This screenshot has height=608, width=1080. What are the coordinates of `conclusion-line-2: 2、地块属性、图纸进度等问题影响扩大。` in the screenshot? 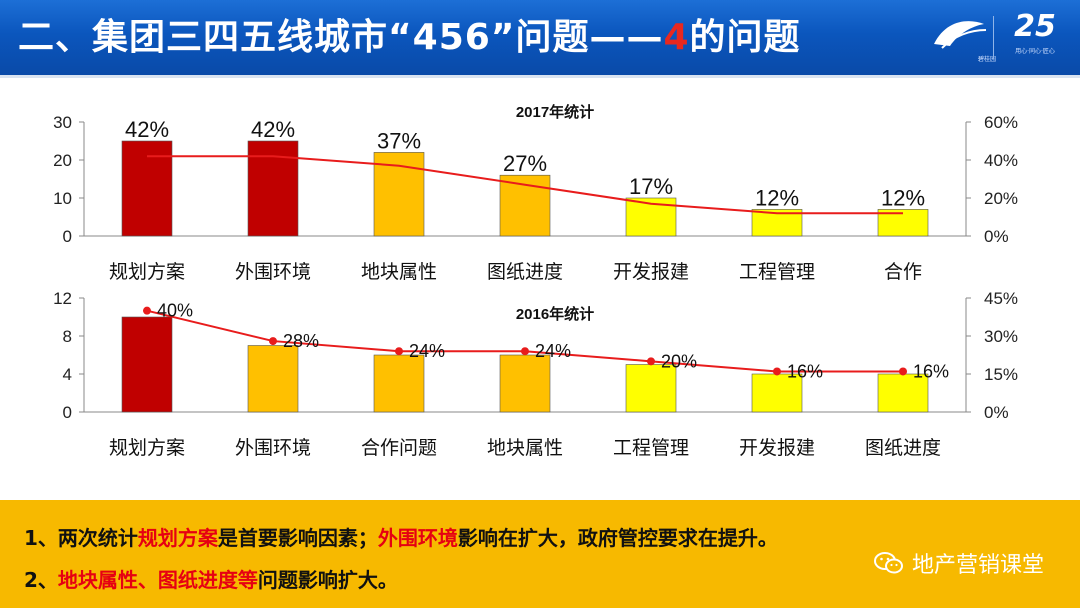 It's located at (211, 578).